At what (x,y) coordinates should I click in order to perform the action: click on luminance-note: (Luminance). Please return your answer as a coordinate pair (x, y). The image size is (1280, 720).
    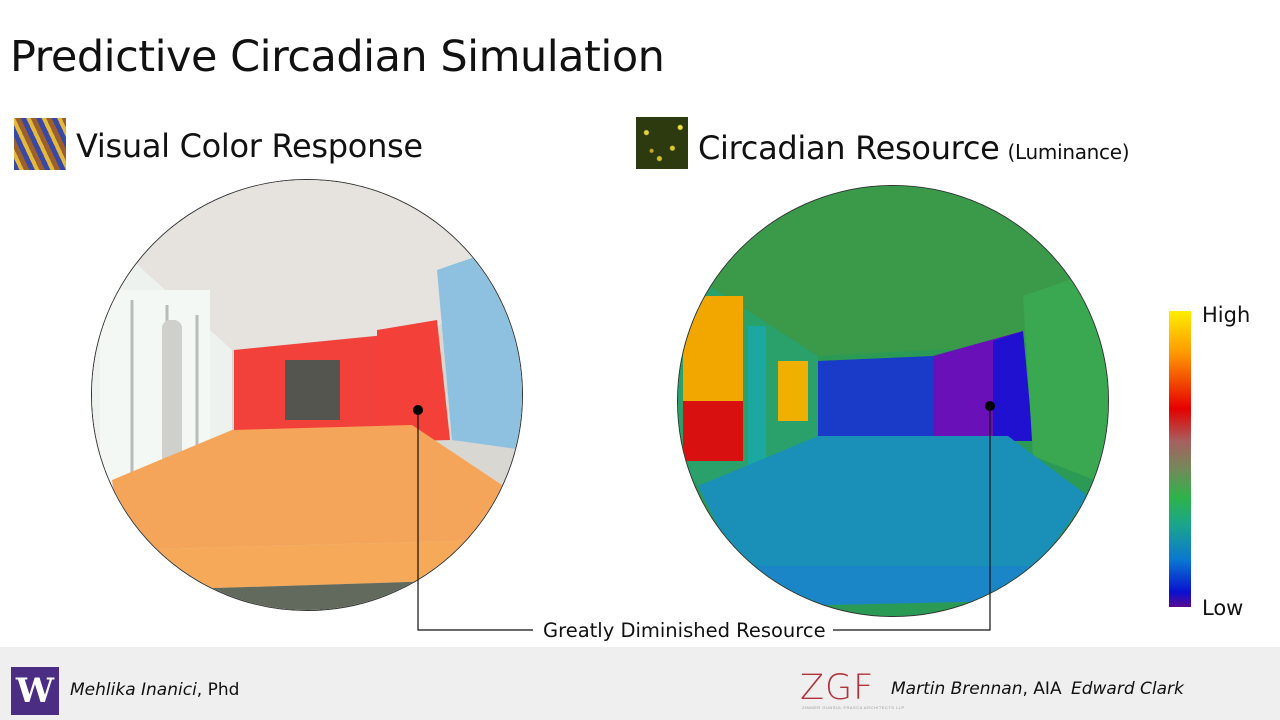
    Looking at the image, I should click on (1068, 152).